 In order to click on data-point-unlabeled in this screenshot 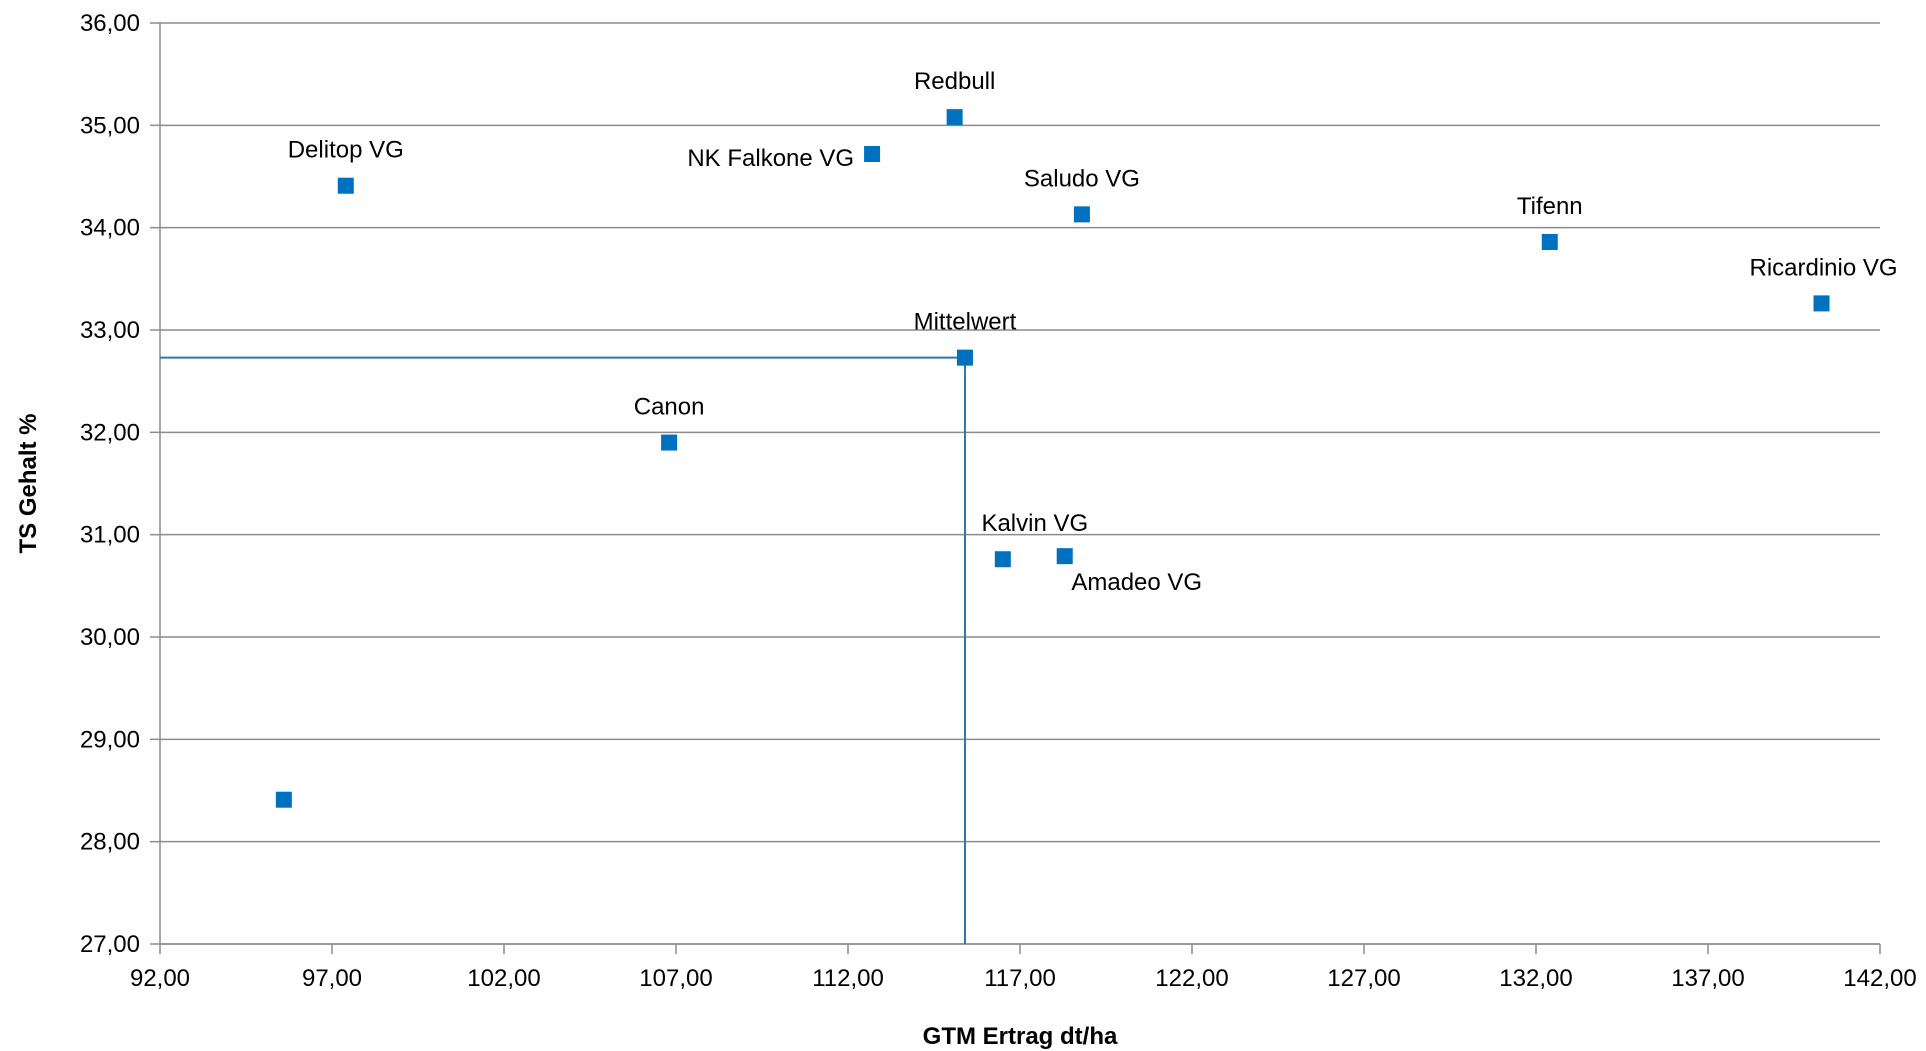, I will do `click(283, 799)`.